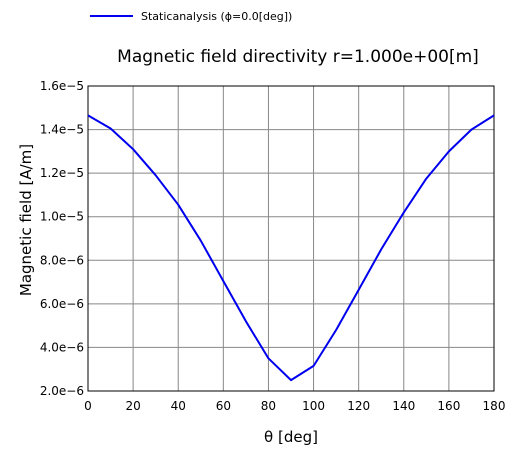 The height and width of the screenshot is (449, 517). I want to click on x-tick-label: 160, so click(448, 406).